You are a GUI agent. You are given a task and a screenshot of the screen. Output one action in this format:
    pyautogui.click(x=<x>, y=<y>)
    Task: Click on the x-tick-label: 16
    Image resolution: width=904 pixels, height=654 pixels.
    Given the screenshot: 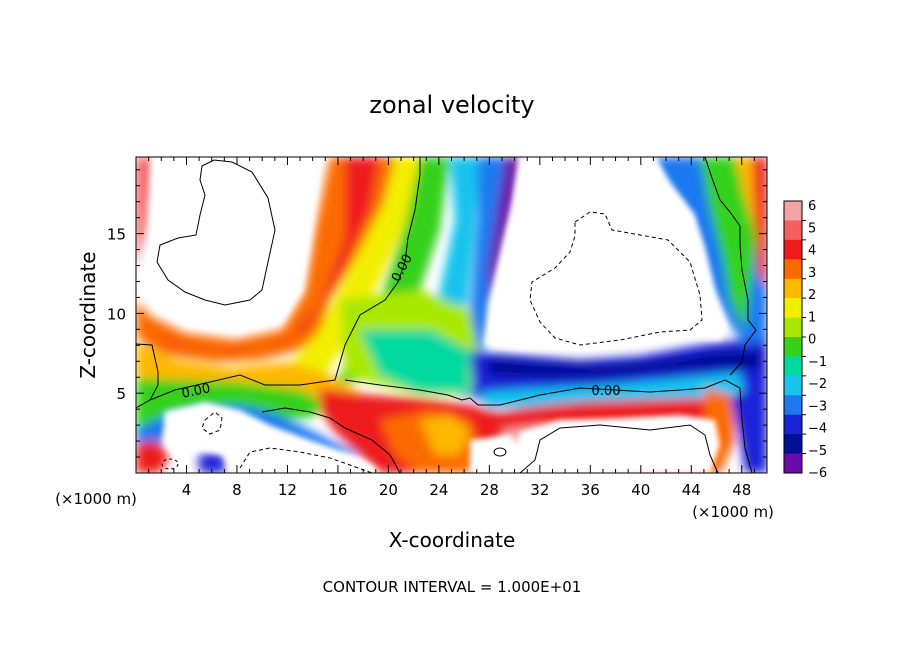 What is the action you would take?
    pyautogui.click(x=337, y=490)
    